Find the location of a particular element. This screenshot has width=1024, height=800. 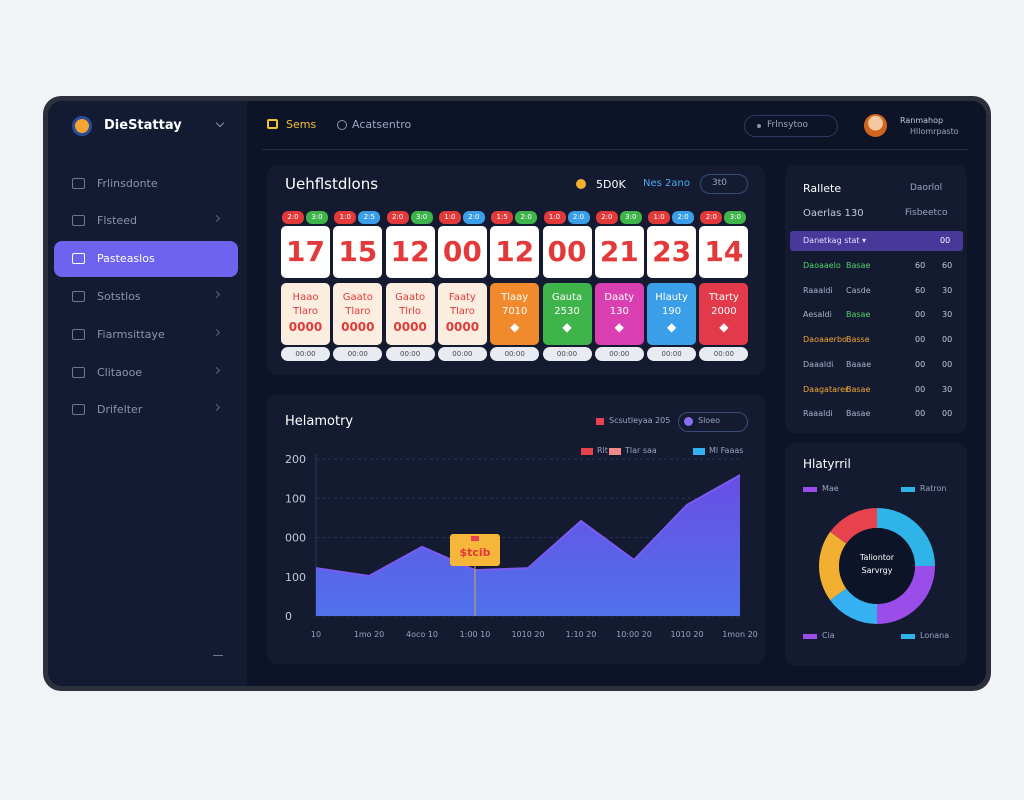

day-number: 17 is located at coordinates (305, 252).